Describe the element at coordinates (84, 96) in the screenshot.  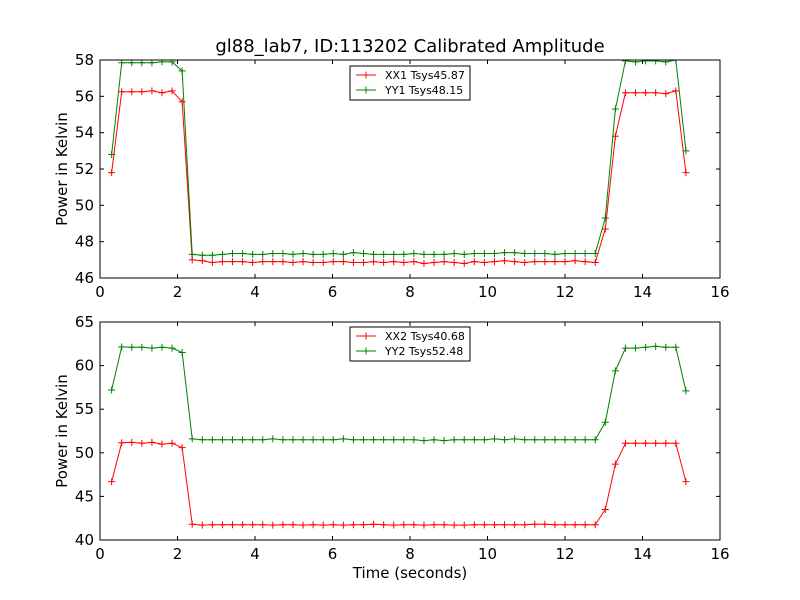
I see `y-tick-label: 56` at that location.